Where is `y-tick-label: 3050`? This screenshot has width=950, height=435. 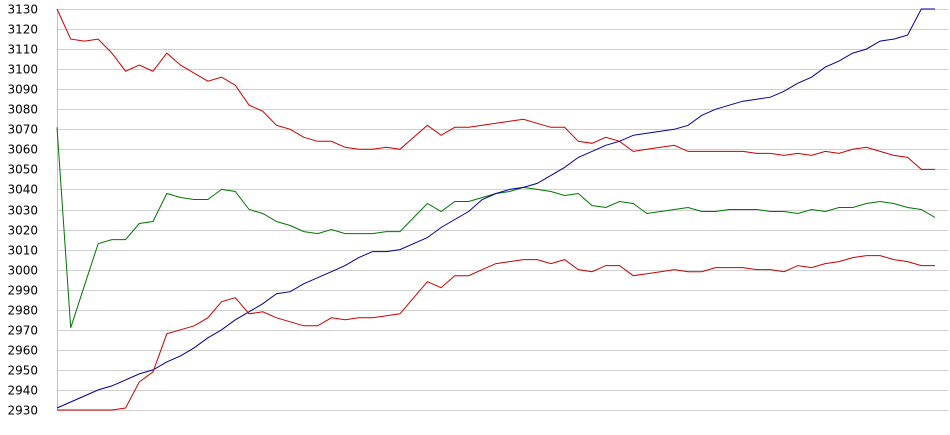
y-tick-label: 3050 is located at coordinates (22, 170).